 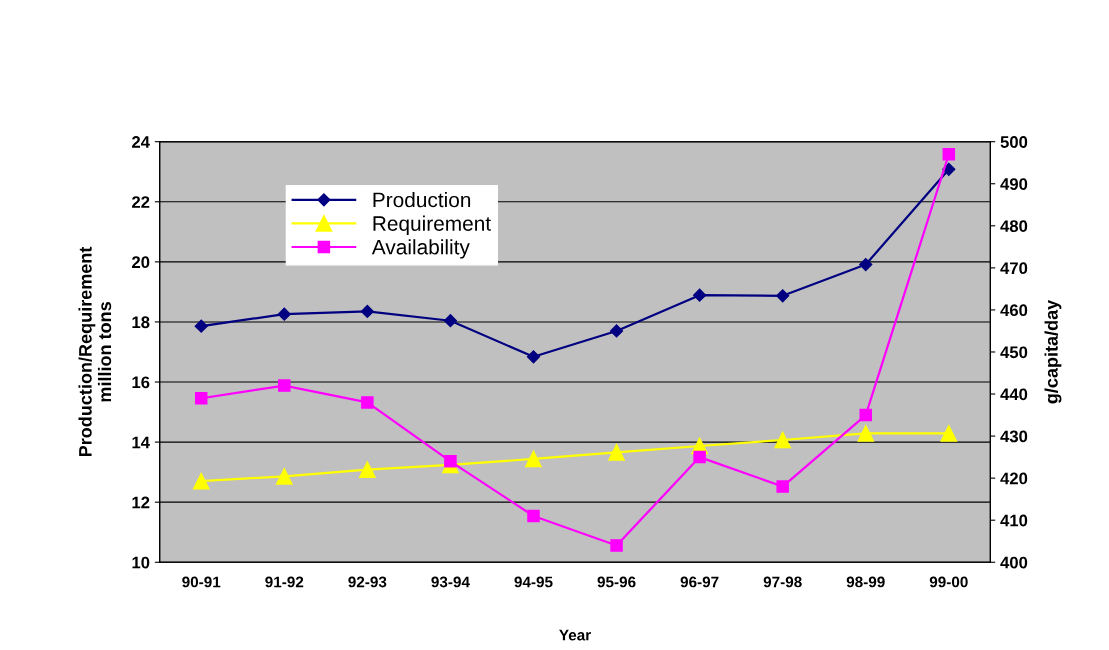 What do you see at coordinates (422, 200) in the screenshot?
I see `legend-label: Production` at bounding box center [422, 200].